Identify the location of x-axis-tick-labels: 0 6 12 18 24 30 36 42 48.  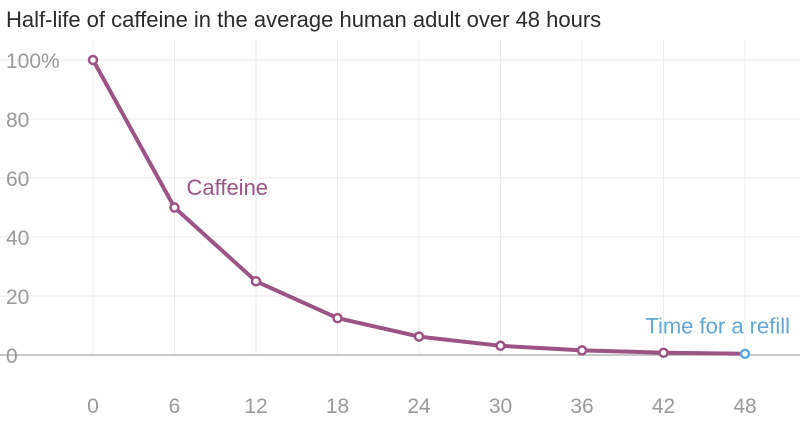
(422, 406).